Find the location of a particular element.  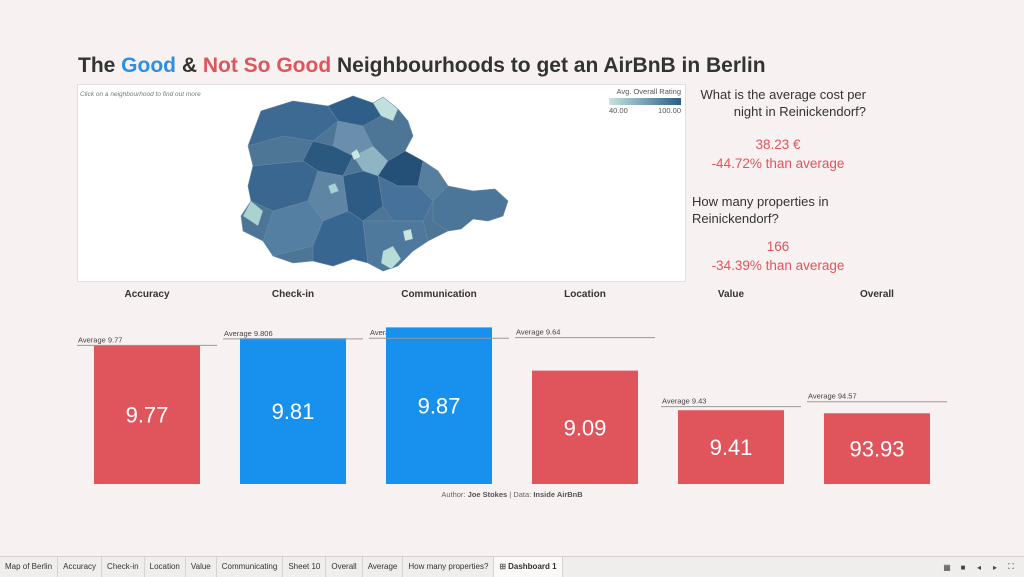

next-sheet-icon: ▸ is located at coordinates (994, 567).